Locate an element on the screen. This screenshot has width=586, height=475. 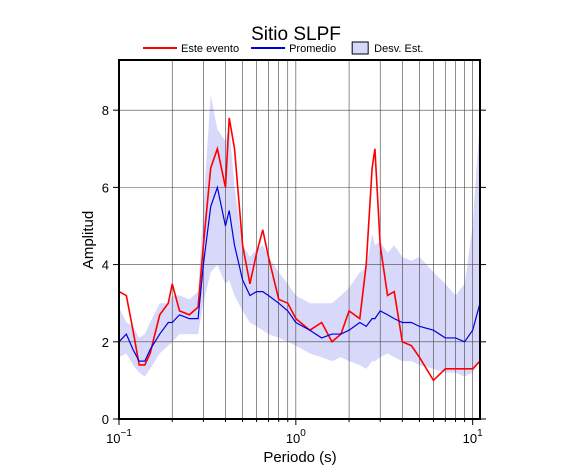
x-tick-label: 10⁰ is located at coordinates (296, 437).